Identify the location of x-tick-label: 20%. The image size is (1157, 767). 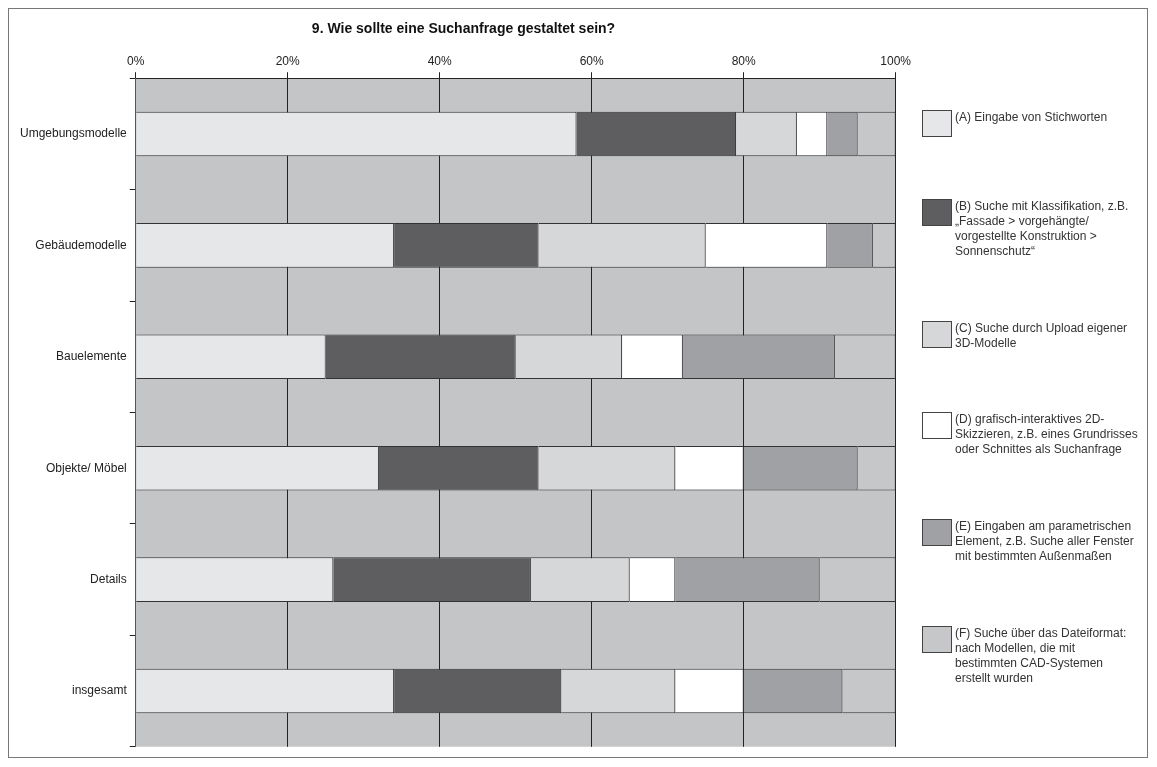
(288, 61).